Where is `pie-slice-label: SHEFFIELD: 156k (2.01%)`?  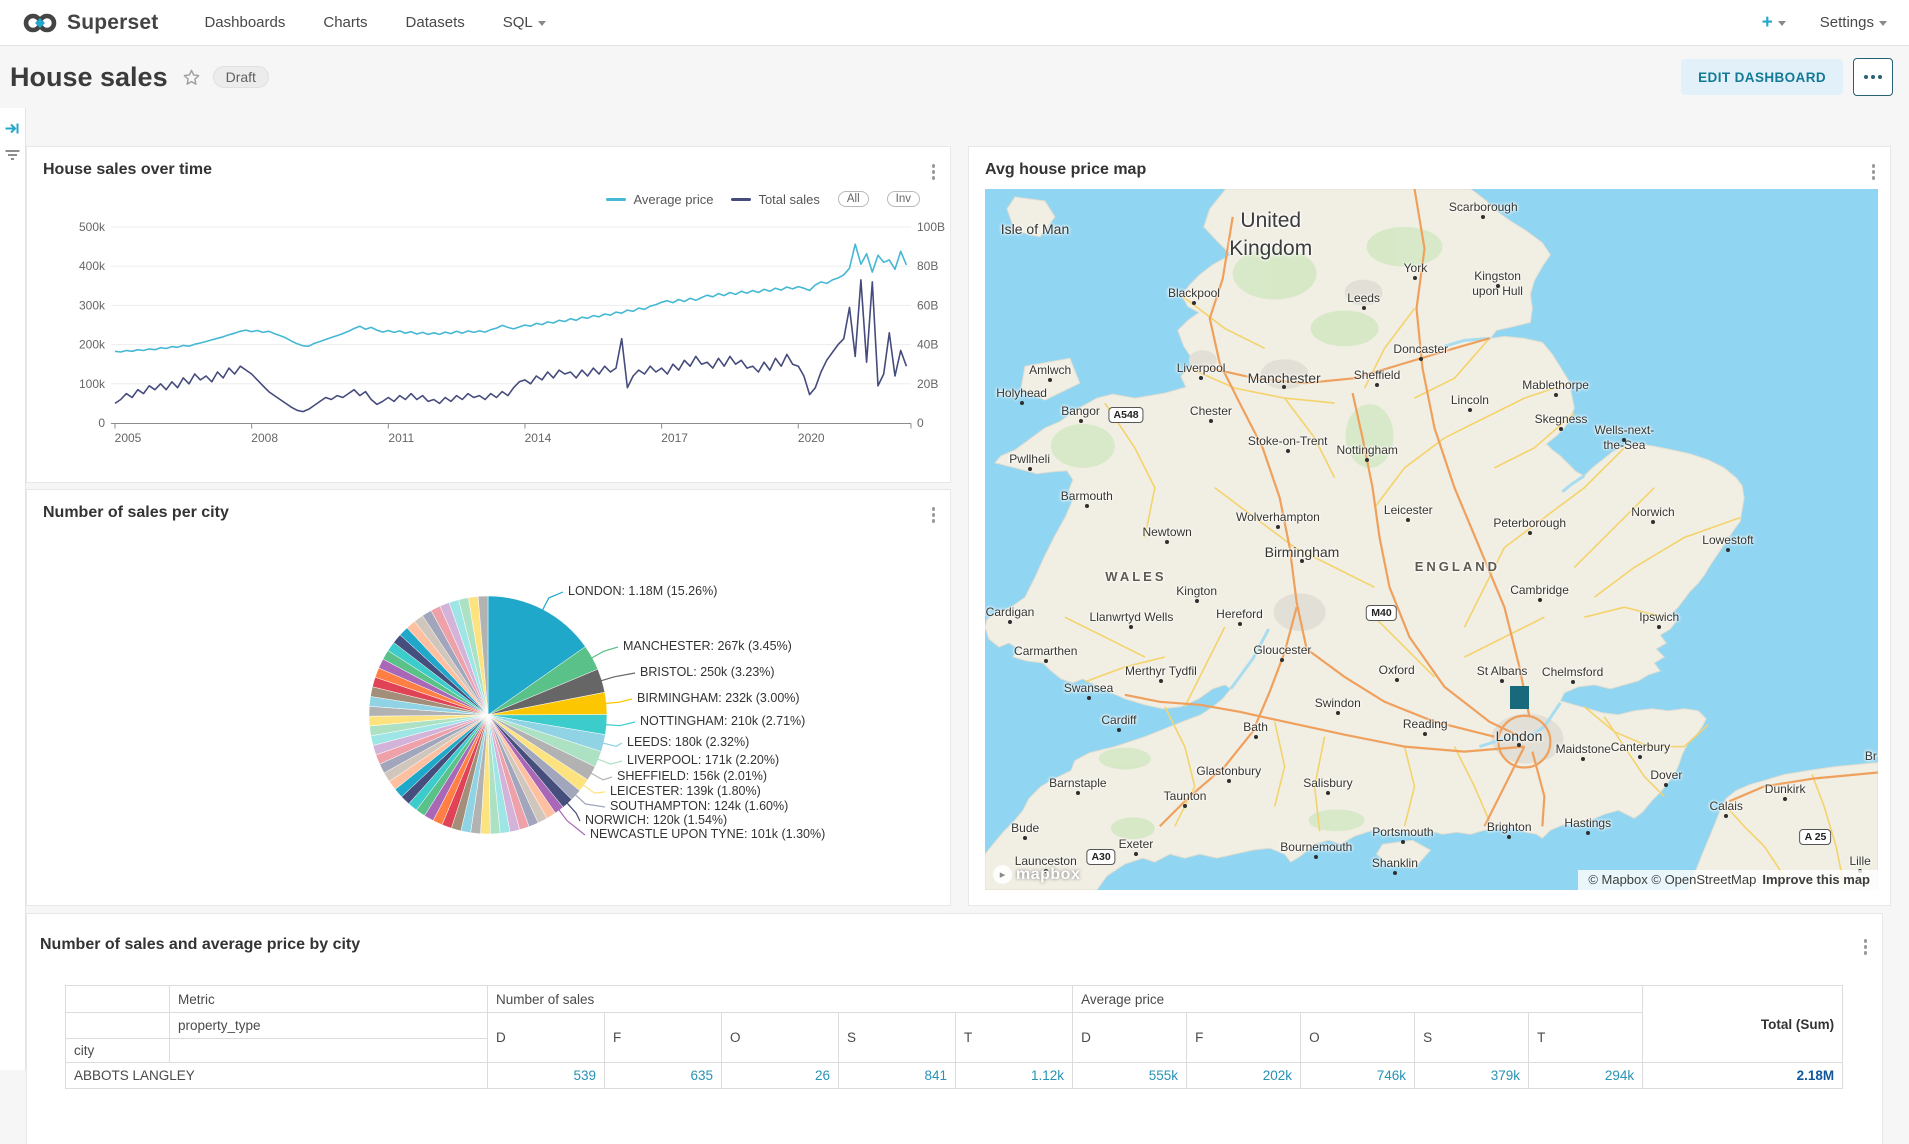 pie-slice-label: SHEFFIELD: 156k (2.01%) is located at coordinates (692, 776).